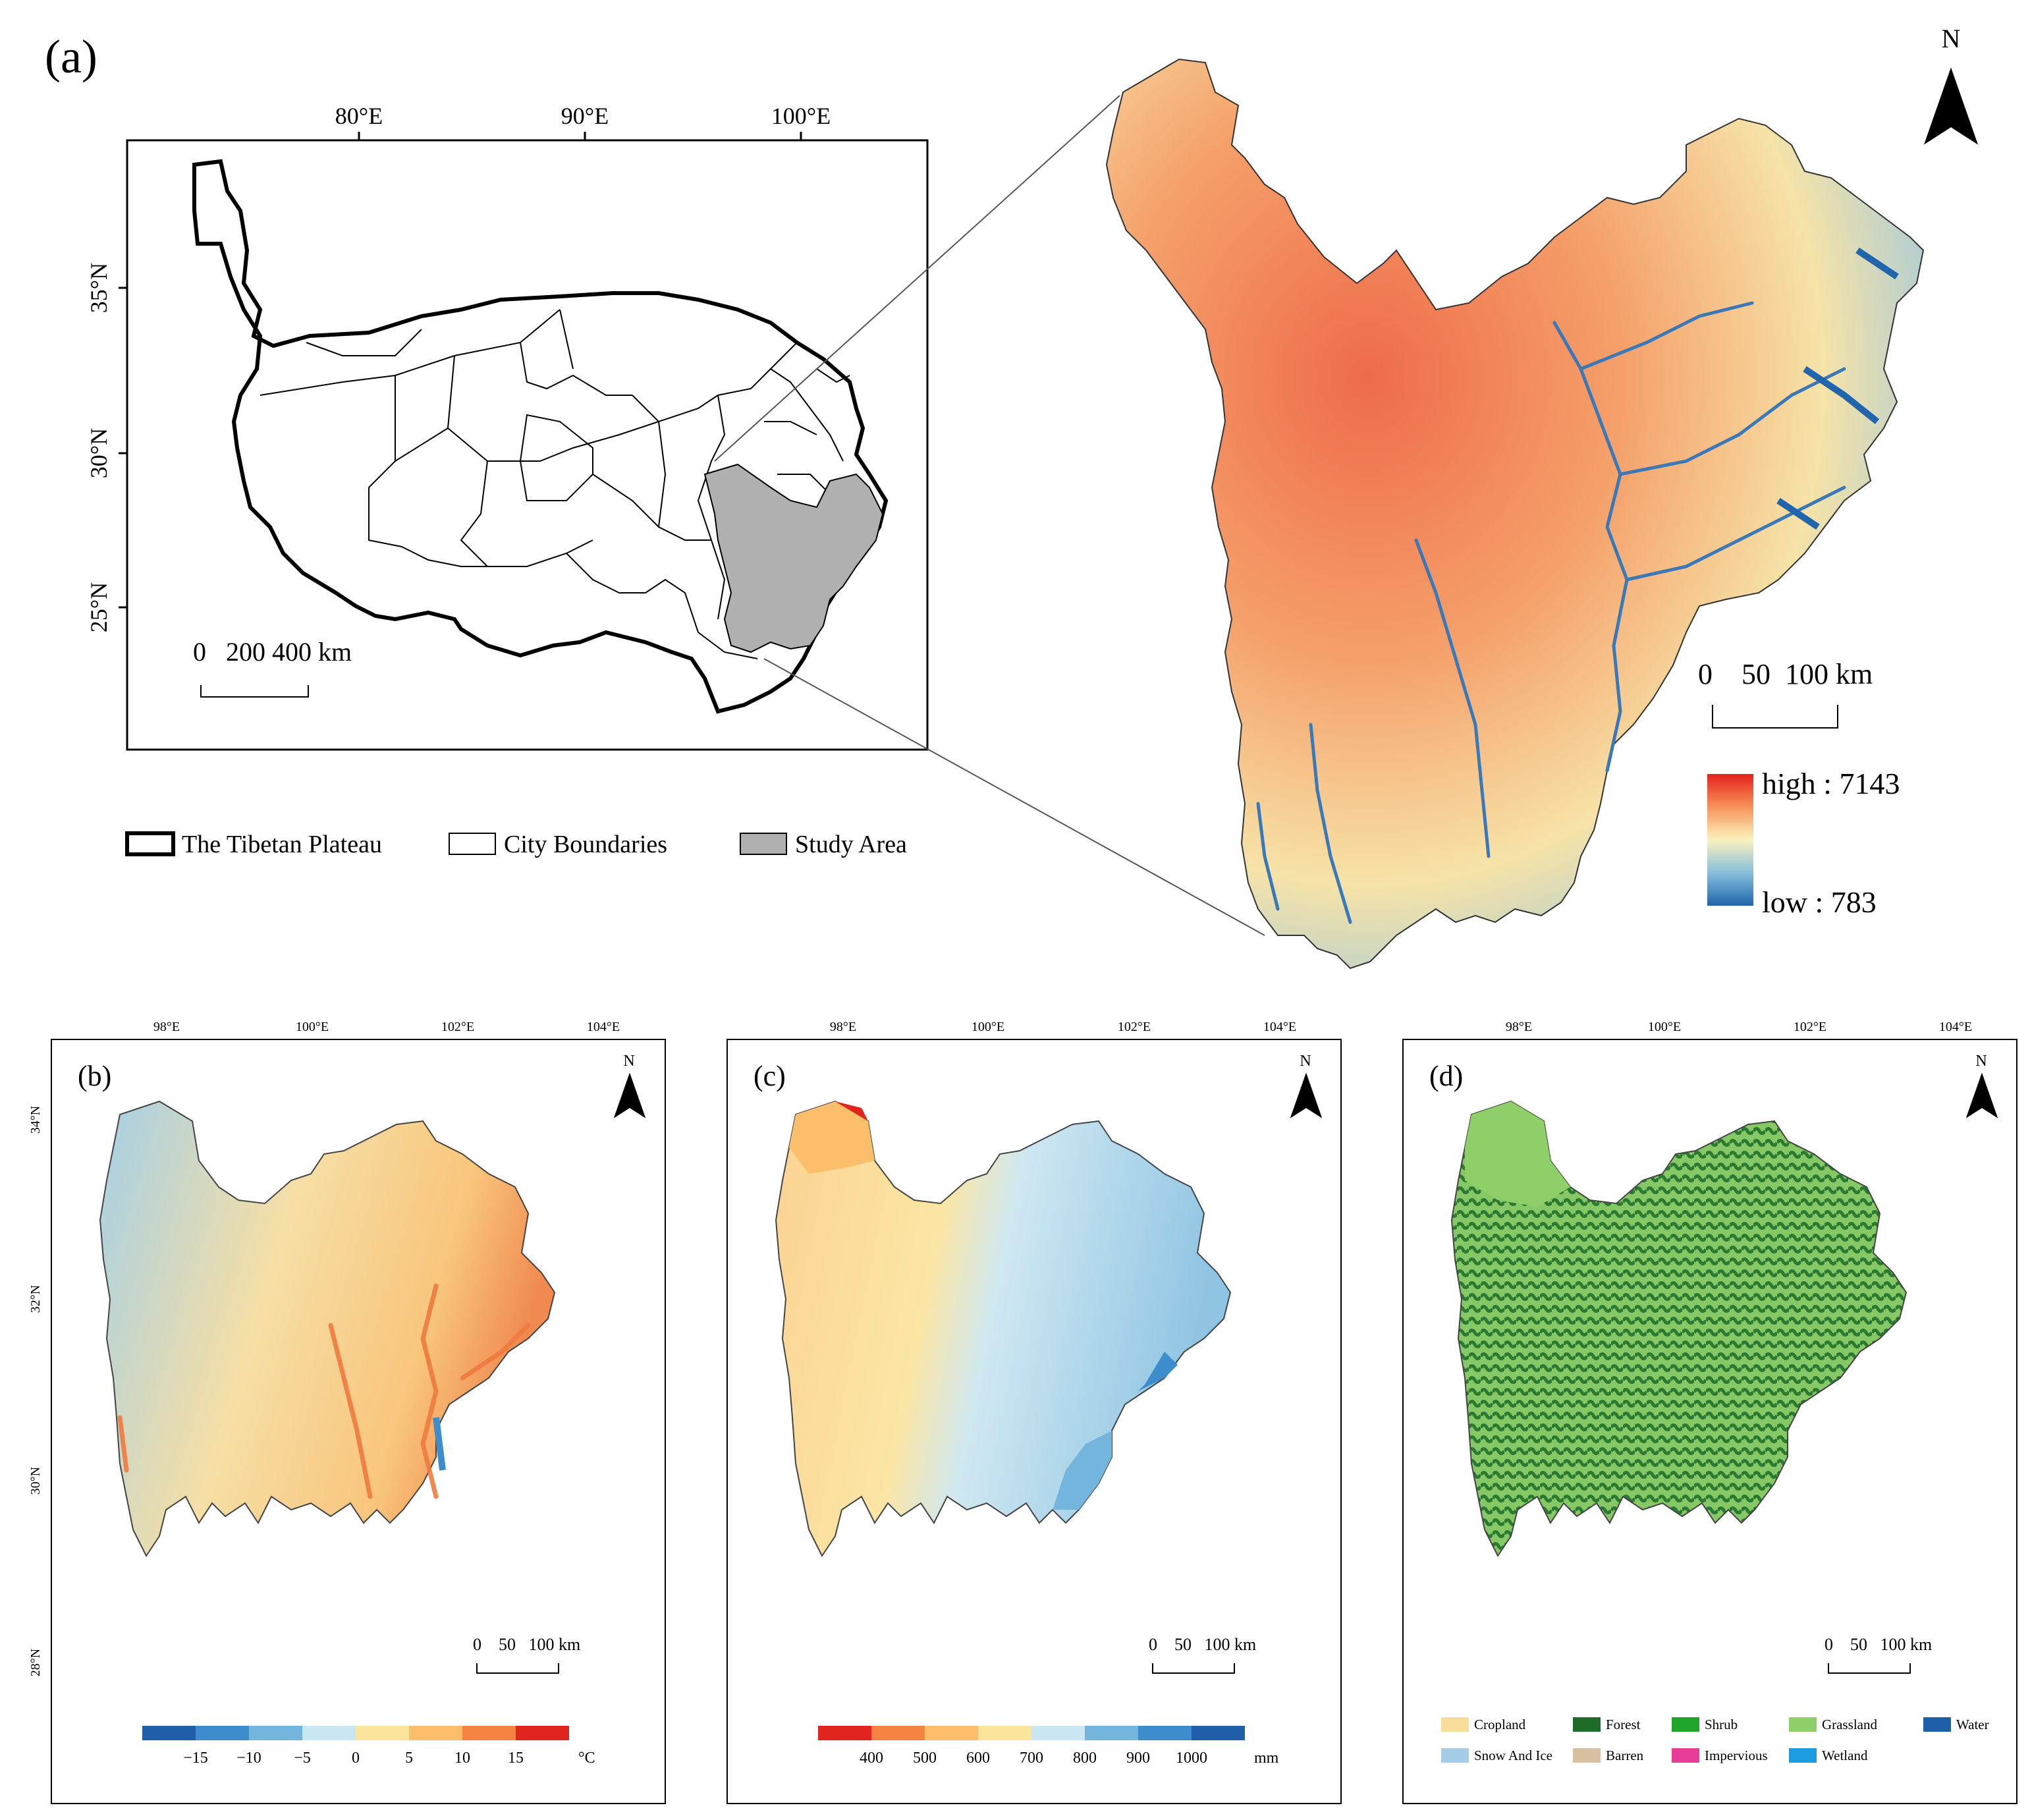 The height and width of the screenshot is (1820, 2030). What do you see at coordinates (386, 1027) in the screenshot?
I see `panel-b-lon-ticks: 98°E 100°E 102°E 104°E` at bounding box center [386, 1027].